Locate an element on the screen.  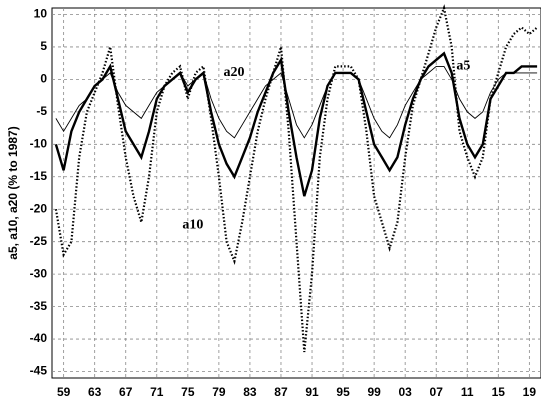
x-tick-label: 03 is located at coordinates (405, 392).